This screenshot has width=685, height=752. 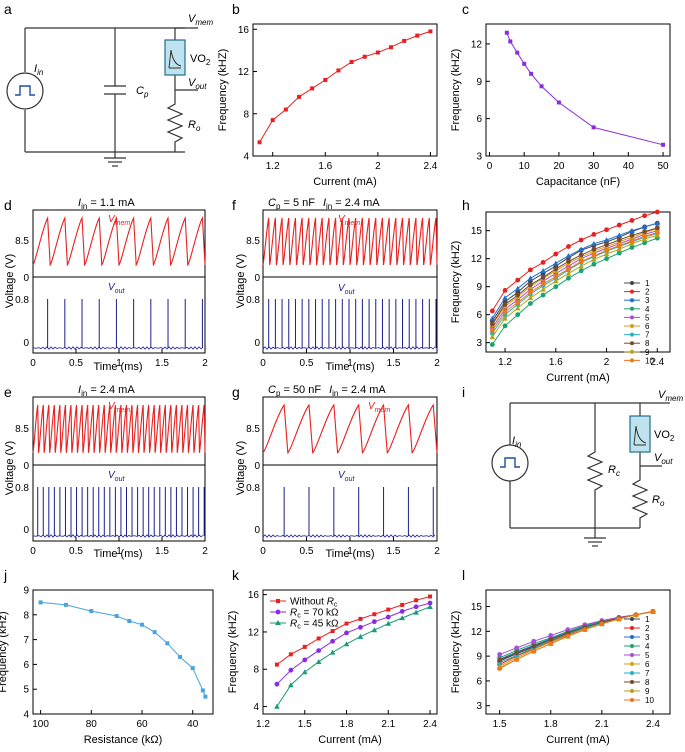 What do you see at coordinates (647, 343) in the screenshot?
I see `legend-label: 8` at bounding box center [647, 343].